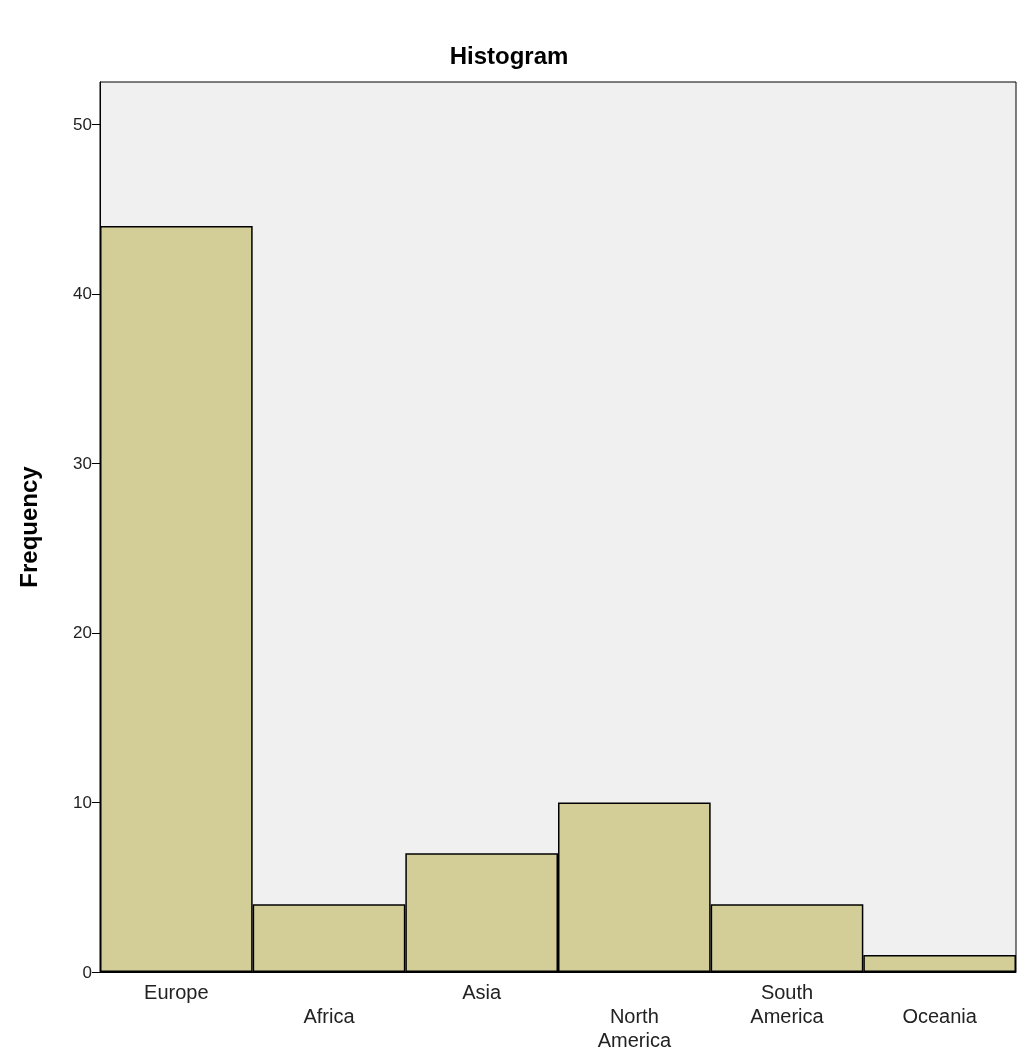 The width and height of the screenshot is (1018, 1064). I want to click on y-tick-label: 50, so click(82, 124).